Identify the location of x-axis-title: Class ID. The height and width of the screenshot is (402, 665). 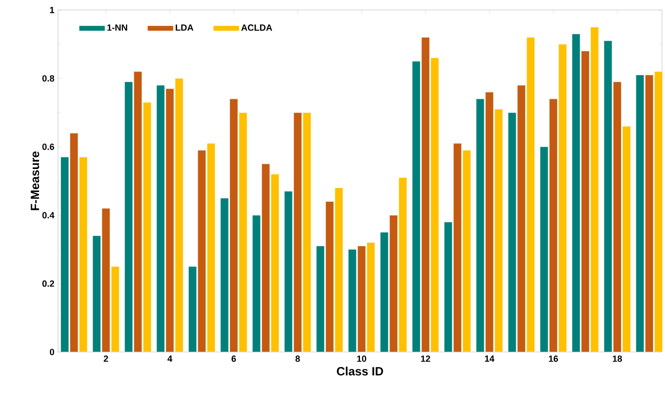
(360, 371).